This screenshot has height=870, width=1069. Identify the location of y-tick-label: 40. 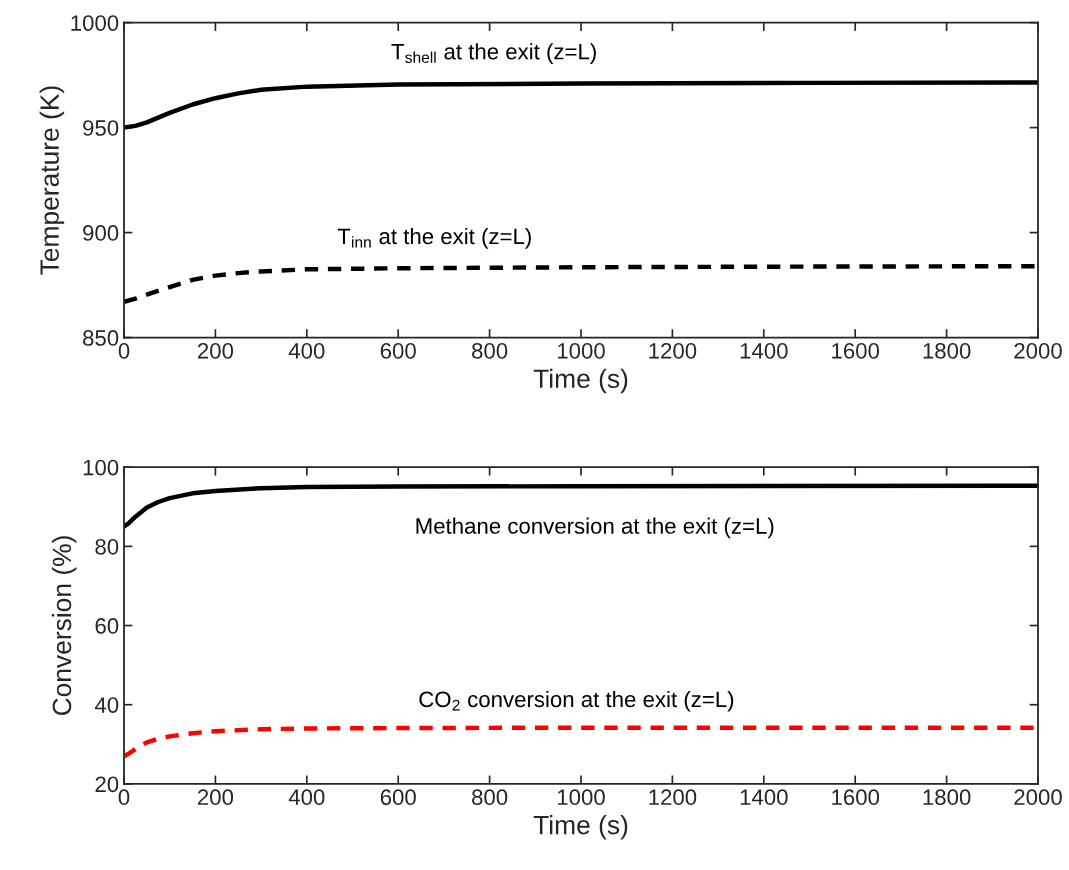
(106, 705).